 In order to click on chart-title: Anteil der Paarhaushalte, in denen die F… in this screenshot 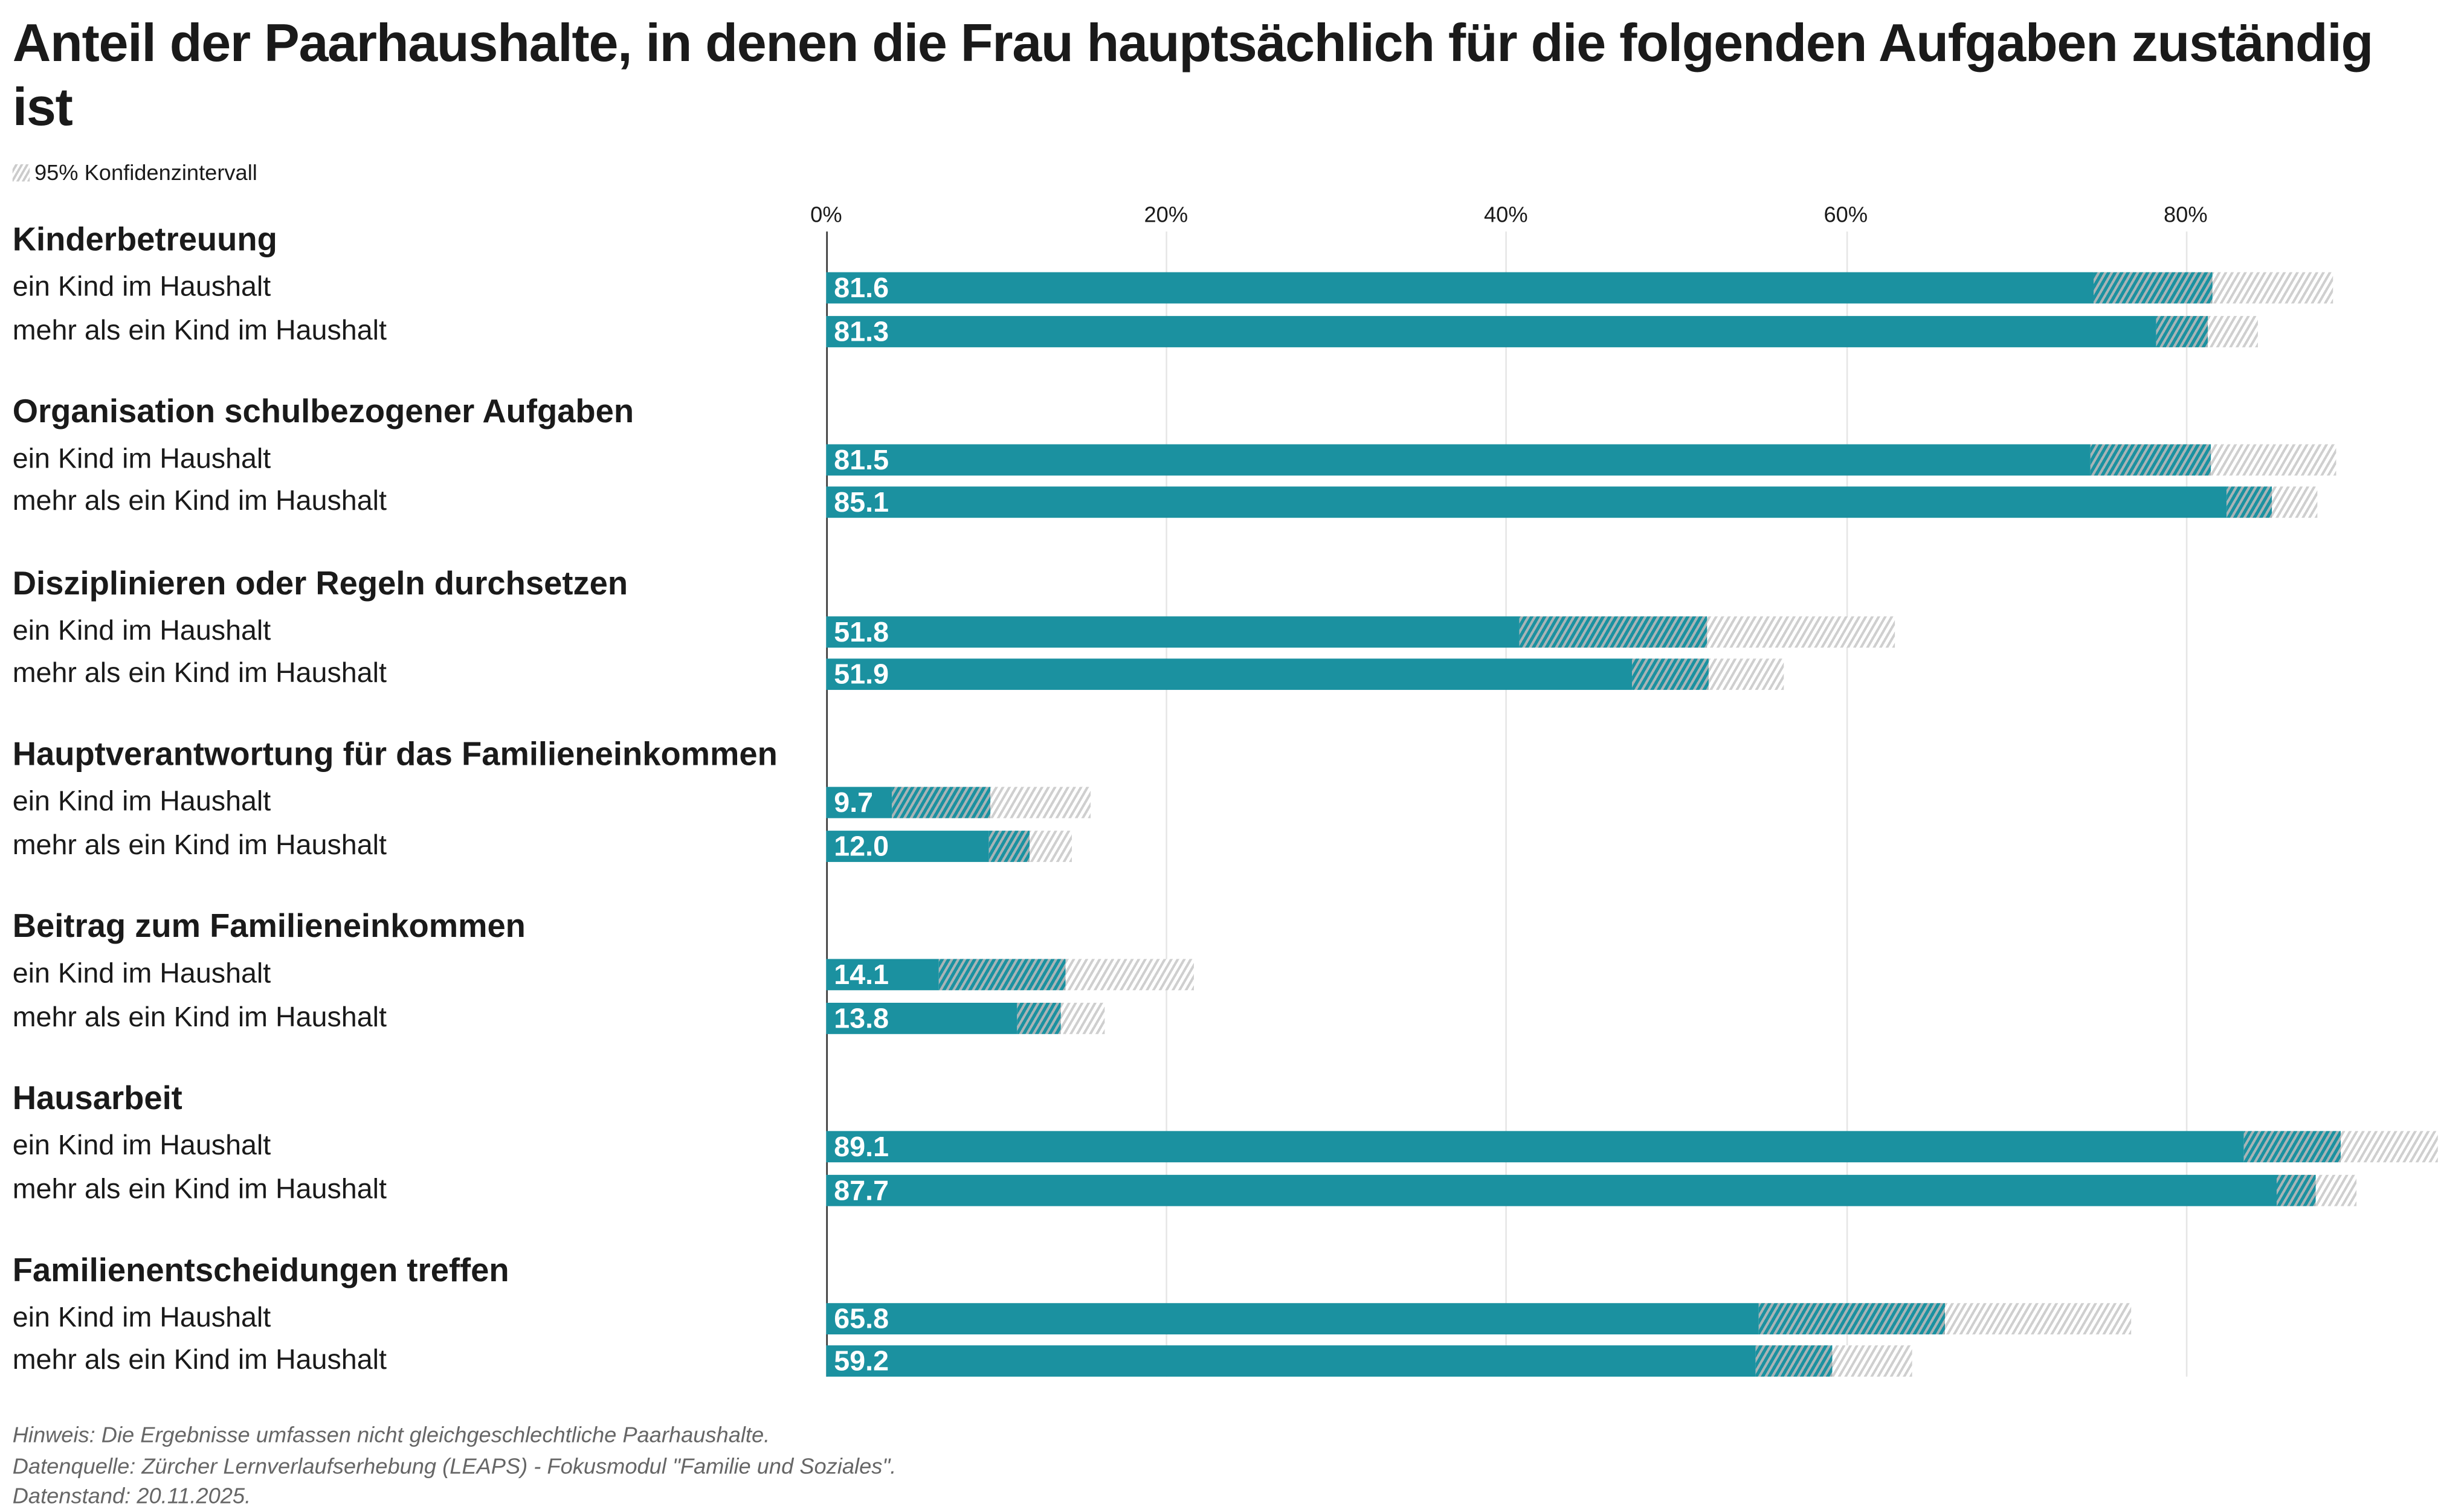, I will do `click(1193, 76)`.